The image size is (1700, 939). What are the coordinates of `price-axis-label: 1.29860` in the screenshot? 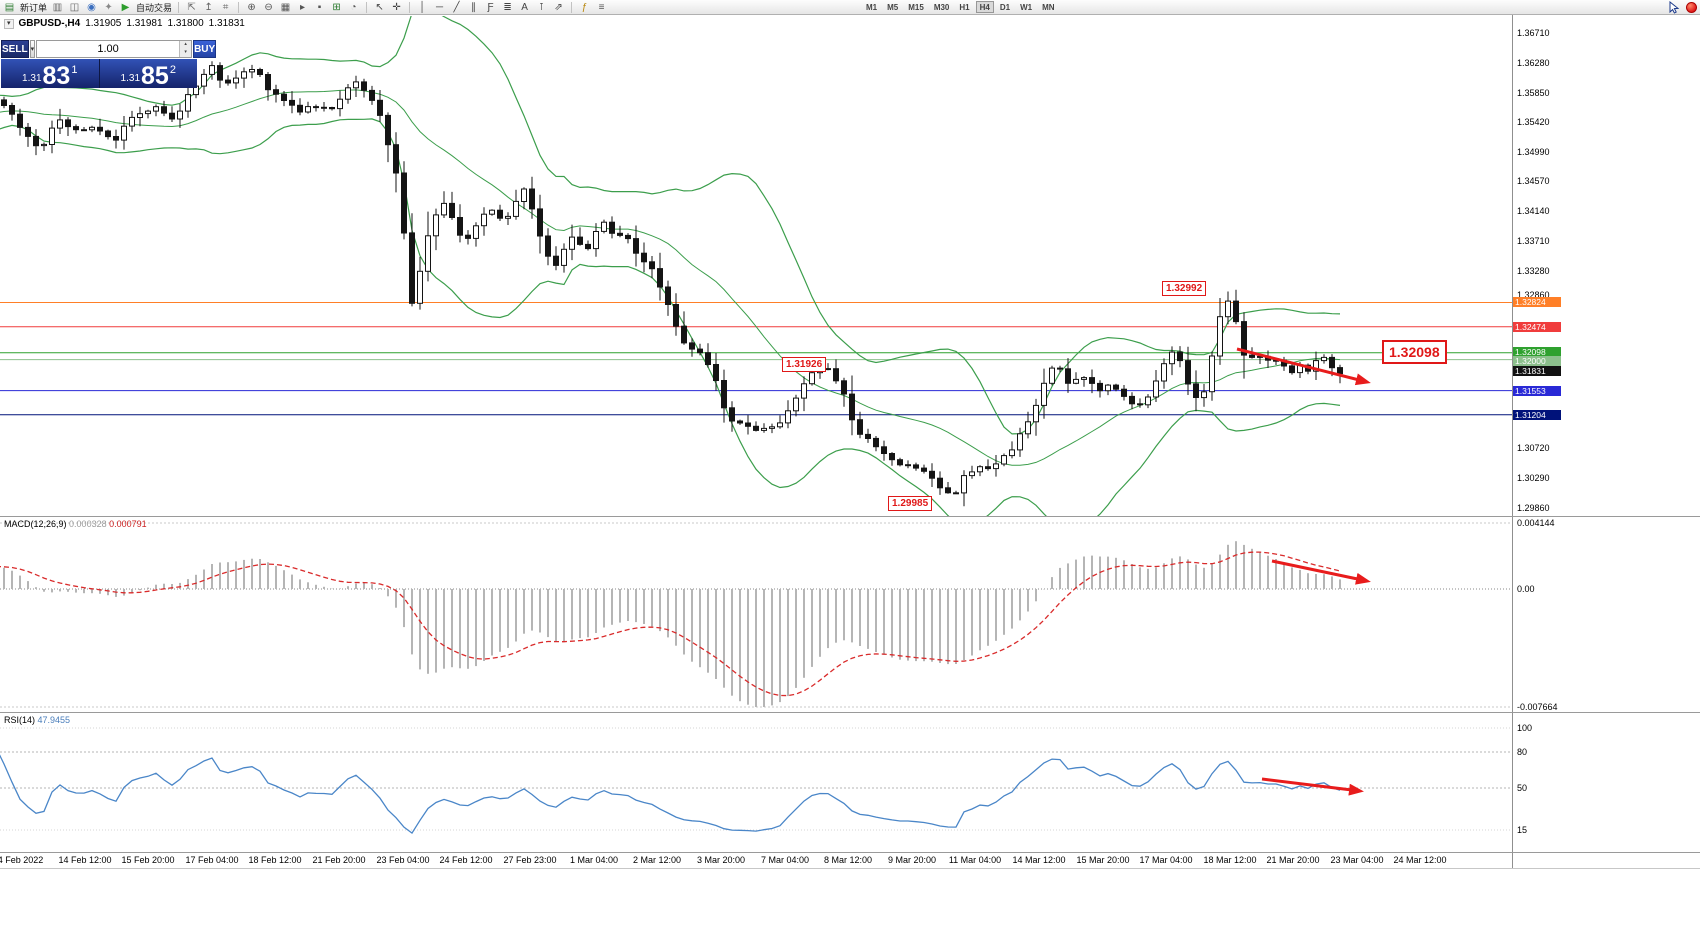 It's located at (1533, 508).